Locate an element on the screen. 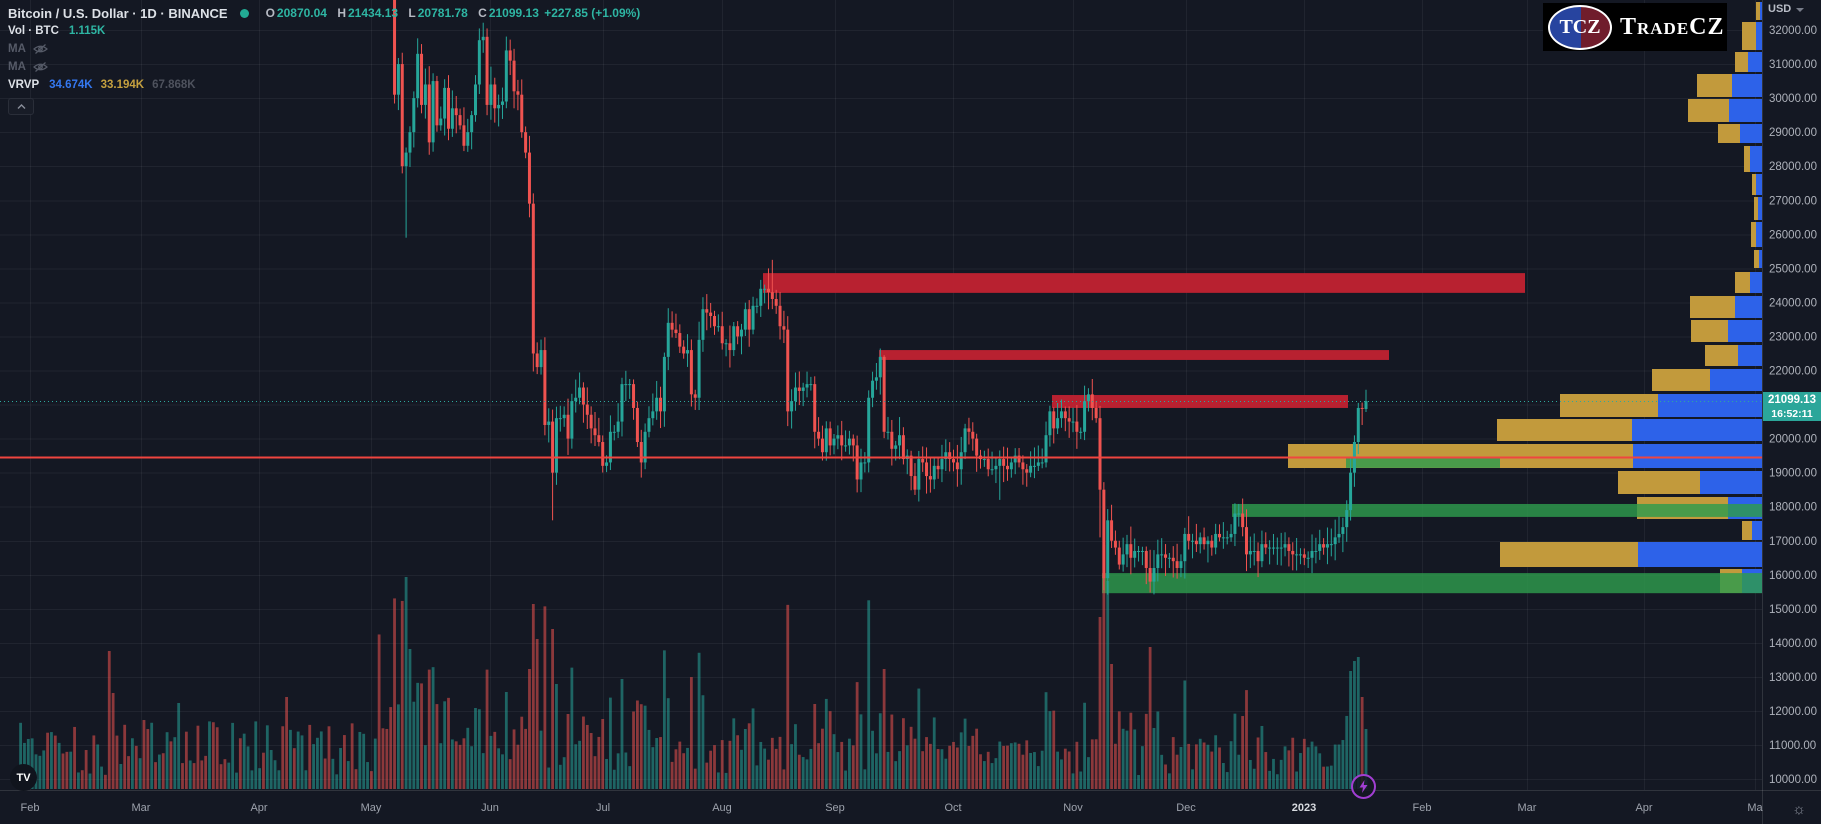  symbol-title: Bitcoin / U.S. Dollar · 1D · BINANCE is located at coordinates (118, 13).